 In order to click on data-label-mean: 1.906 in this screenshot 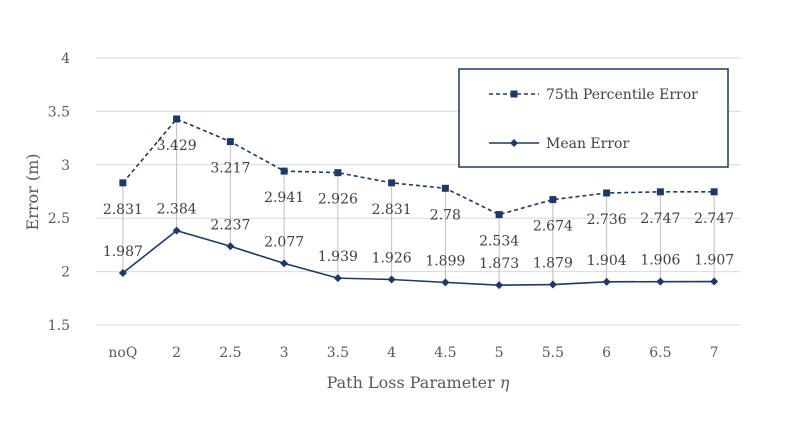, I will do `click(660, 261)`.